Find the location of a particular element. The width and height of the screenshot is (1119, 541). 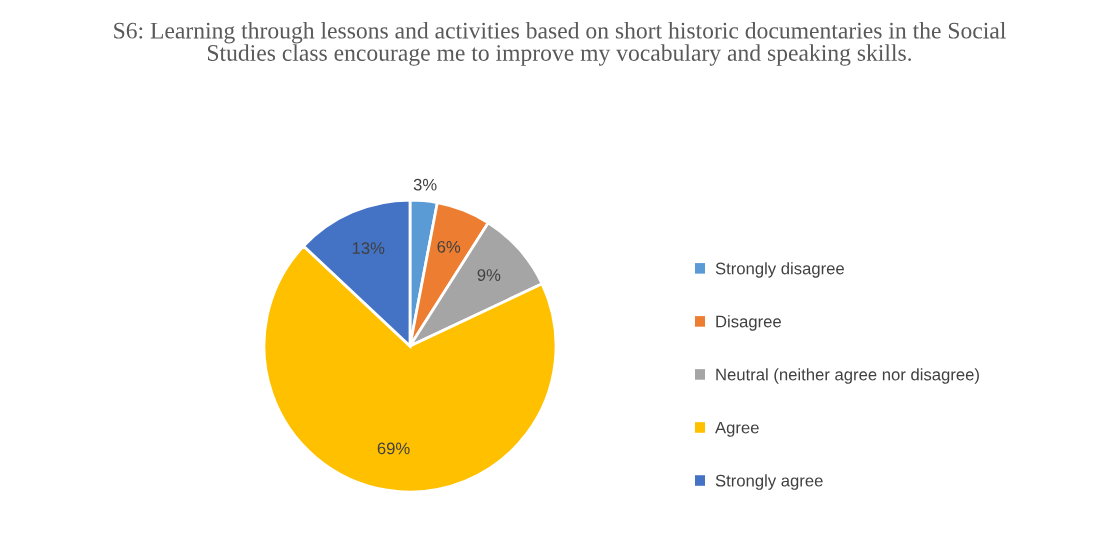

chart-title: S6: Learning through lessons and activities based on short historic documentaries in the Social Studies class encourage me to improve my vocabulary and speaking skills. is located at coordinates (560, 44).